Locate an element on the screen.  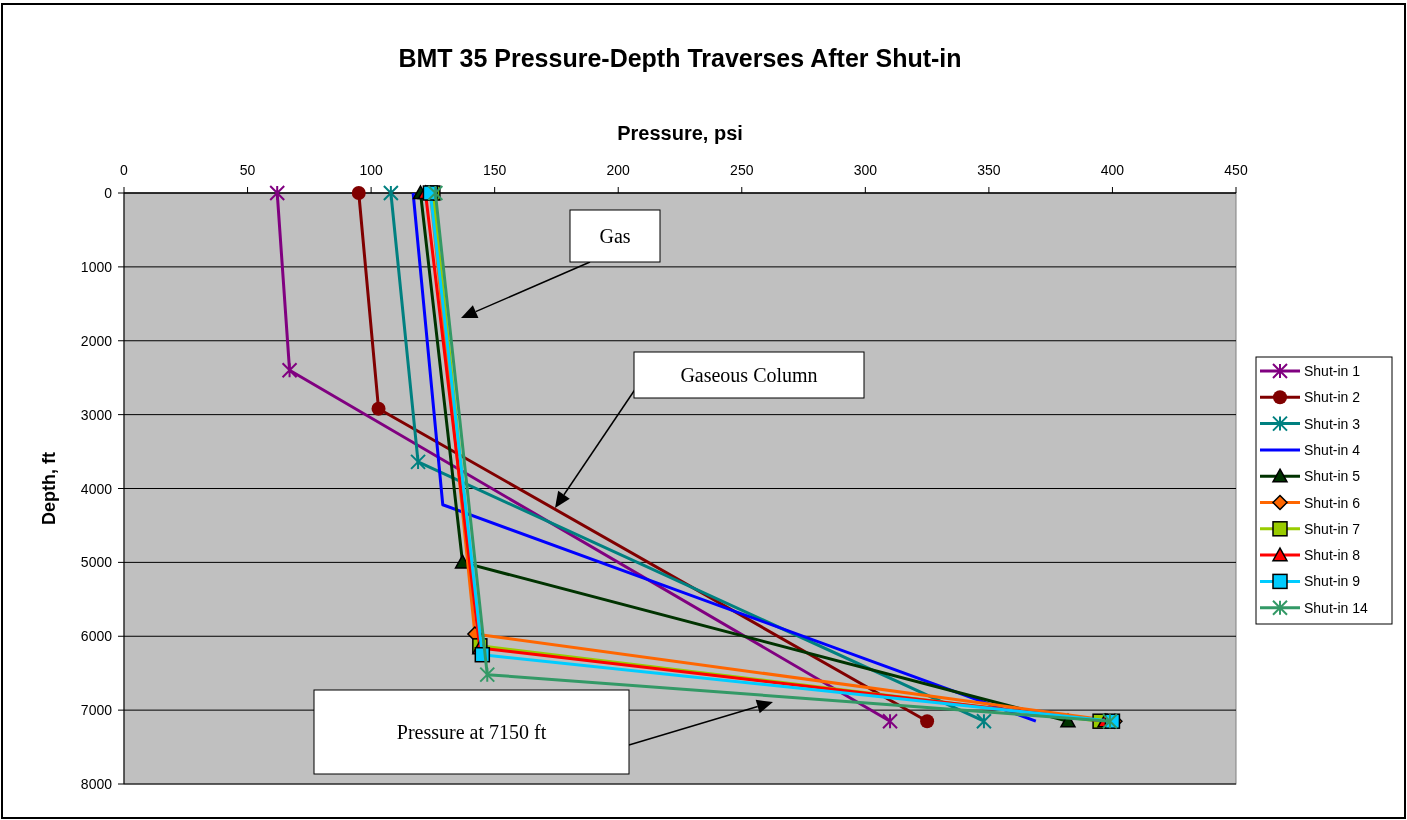
legend-label: Shut-in 8 is located at coordinates (1332, 555).